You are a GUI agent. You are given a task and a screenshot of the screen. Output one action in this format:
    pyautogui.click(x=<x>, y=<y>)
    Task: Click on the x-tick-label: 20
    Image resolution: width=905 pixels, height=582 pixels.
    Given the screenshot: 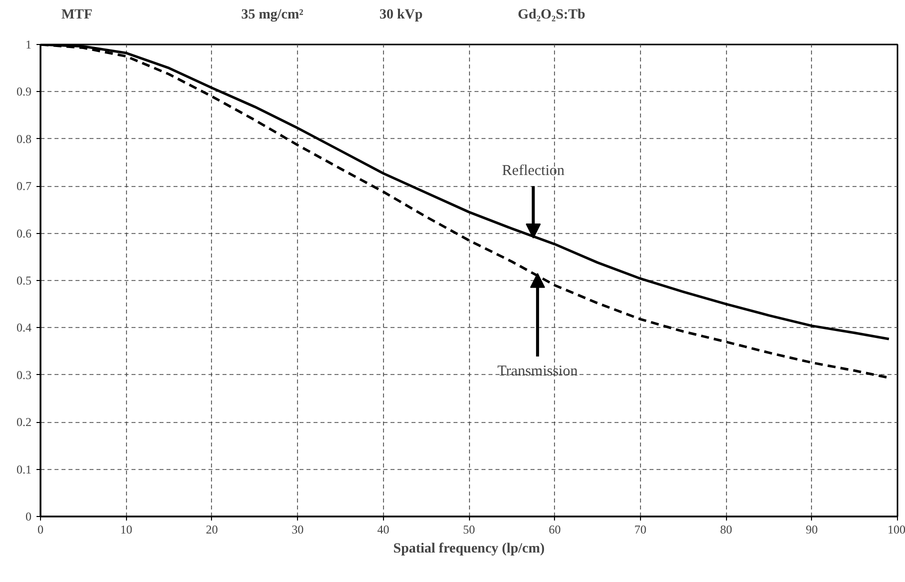 What is the action you would take?
    pyautogui.click(x=212, y=529)
    